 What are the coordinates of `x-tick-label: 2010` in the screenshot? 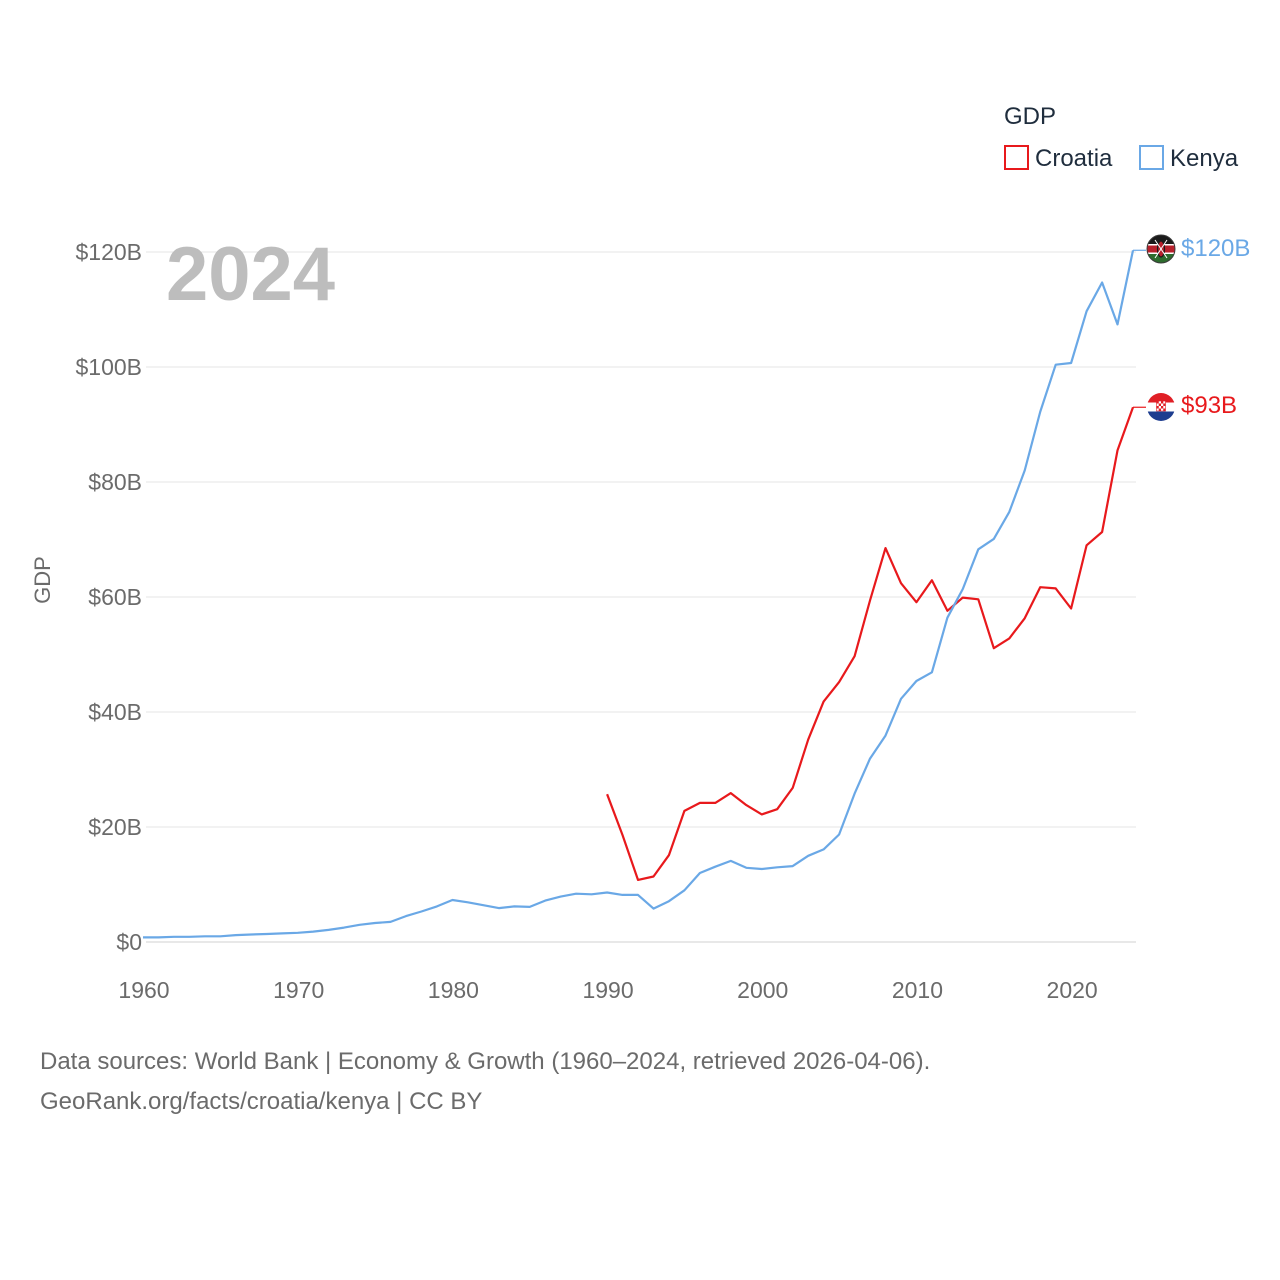 It's located at (917, 990).